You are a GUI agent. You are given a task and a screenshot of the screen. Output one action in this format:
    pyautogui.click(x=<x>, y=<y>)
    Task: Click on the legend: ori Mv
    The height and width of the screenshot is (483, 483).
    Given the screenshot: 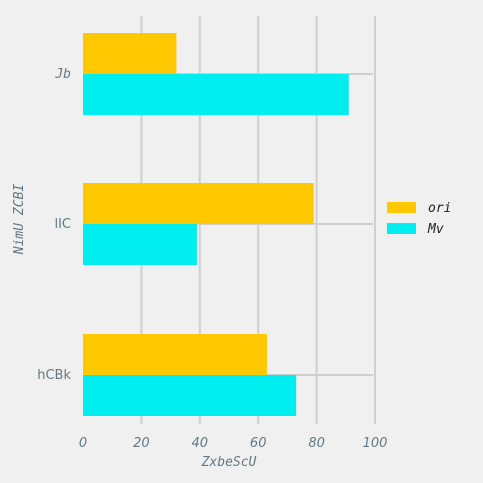 What is the action you would take?
    pyautogui.click(x=419, y=219)
    